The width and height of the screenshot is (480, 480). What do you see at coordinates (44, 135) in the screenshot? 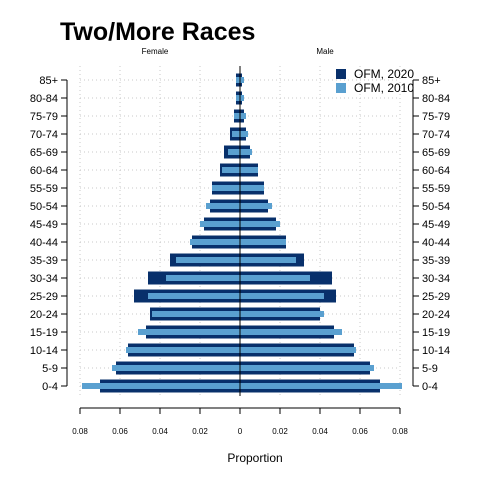
I see `left-tick-label: 70-74` at bounding box center [44, 135].